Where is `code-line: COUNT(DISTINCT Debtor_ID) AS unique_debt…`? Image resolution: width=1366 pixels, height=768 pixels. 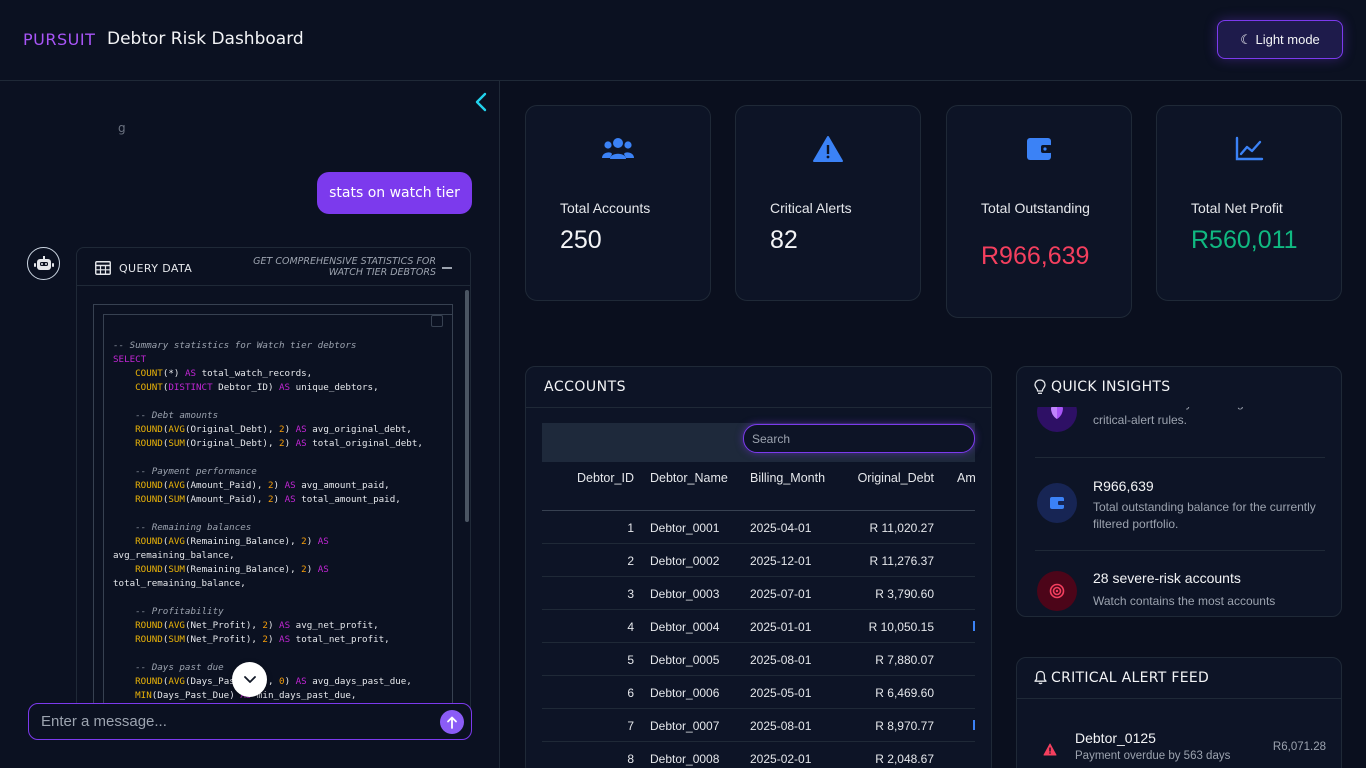
code-line: COUNT(DISTINCT Debtor_ID) AS unique_debt… is located at coordinates (257, 387).